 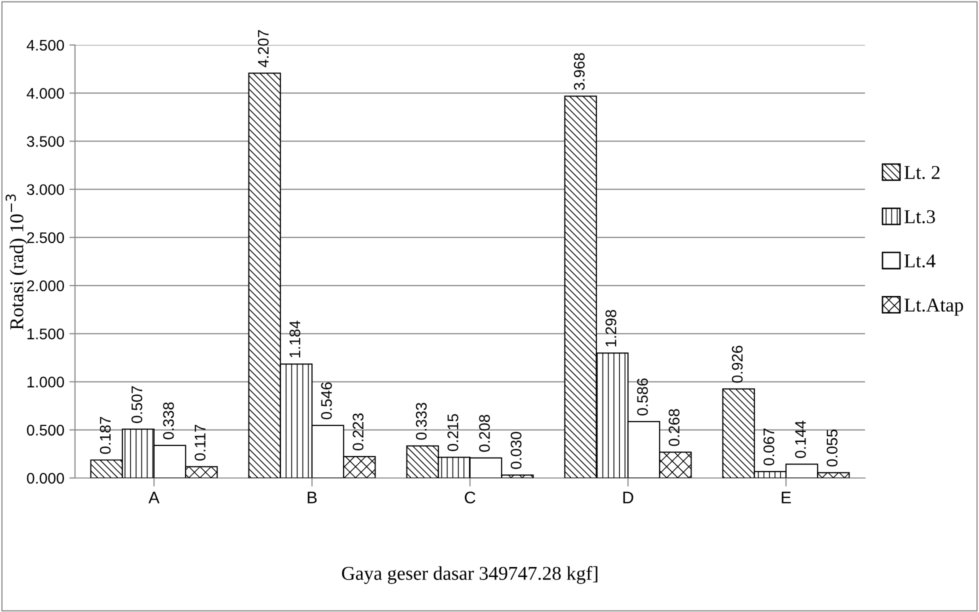 What do you see at coordinates (737, 364) in the screenshot?
I see `data-label: 0.926` at bounding box center [737, 364].